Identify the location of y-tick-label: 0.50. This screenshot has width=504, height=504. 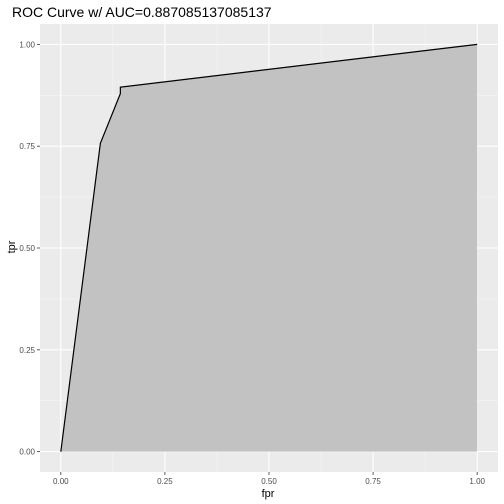
(27, 248).